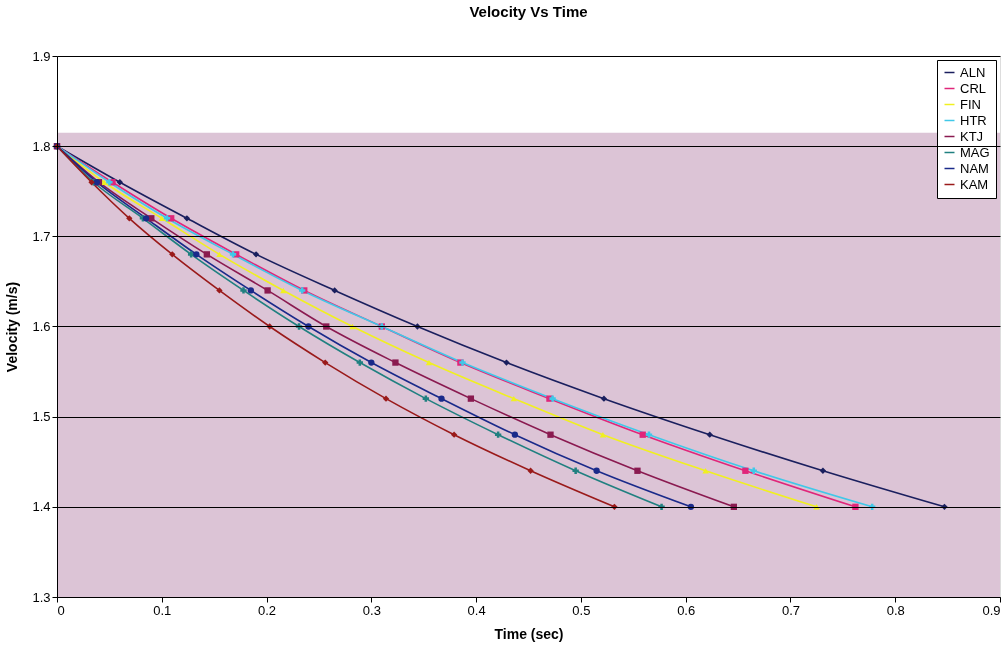  I want to click on y-tick-label: 1.8, so click(41, 146).